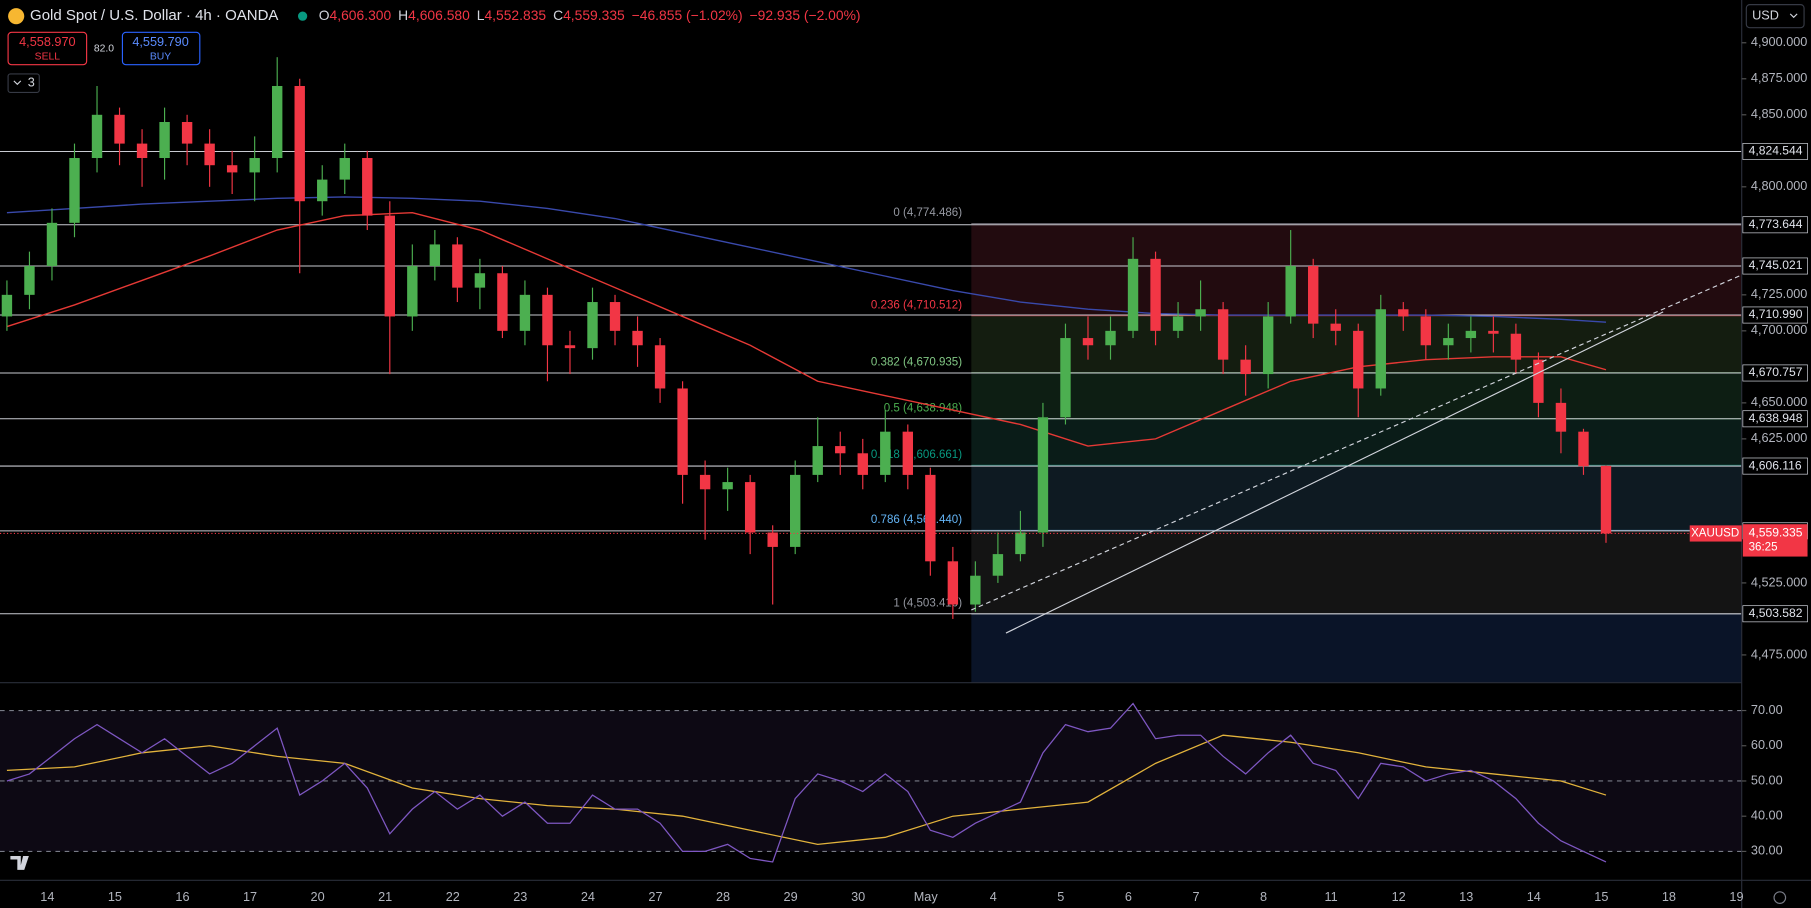 The height and width of the screenshot is (908, 1811). I want to click on x-tick-label: 14, so click(47, 897).